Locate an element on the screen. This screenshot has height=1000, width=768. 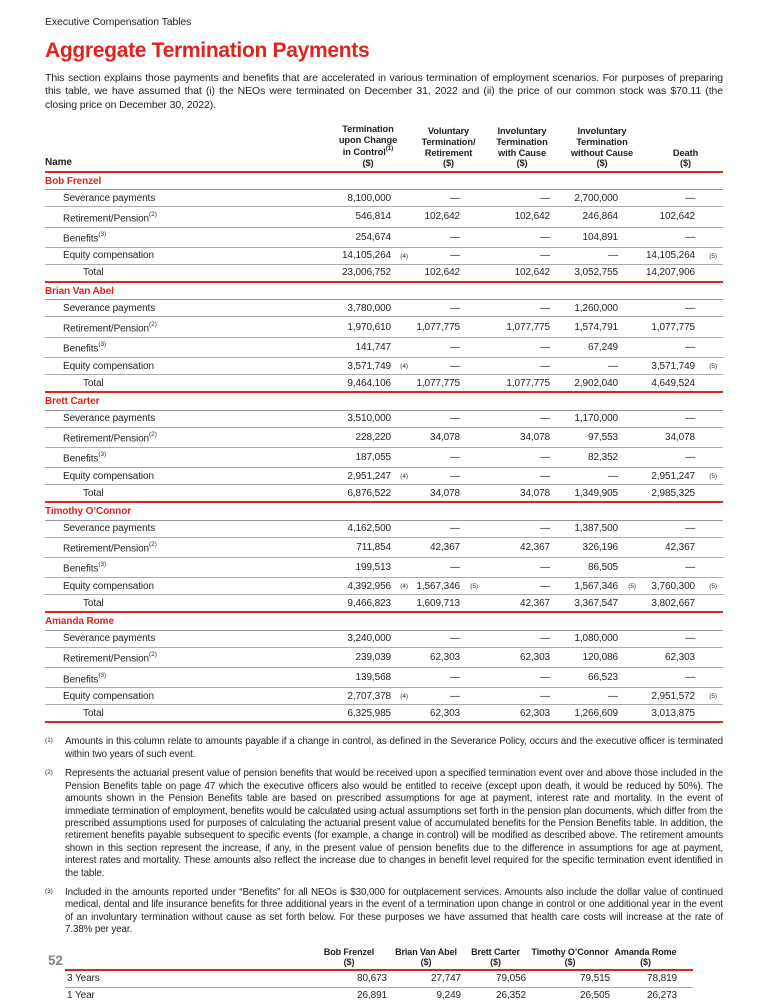
exec-name-row: Timothy O’Connor is located at coordinates (384, 511).